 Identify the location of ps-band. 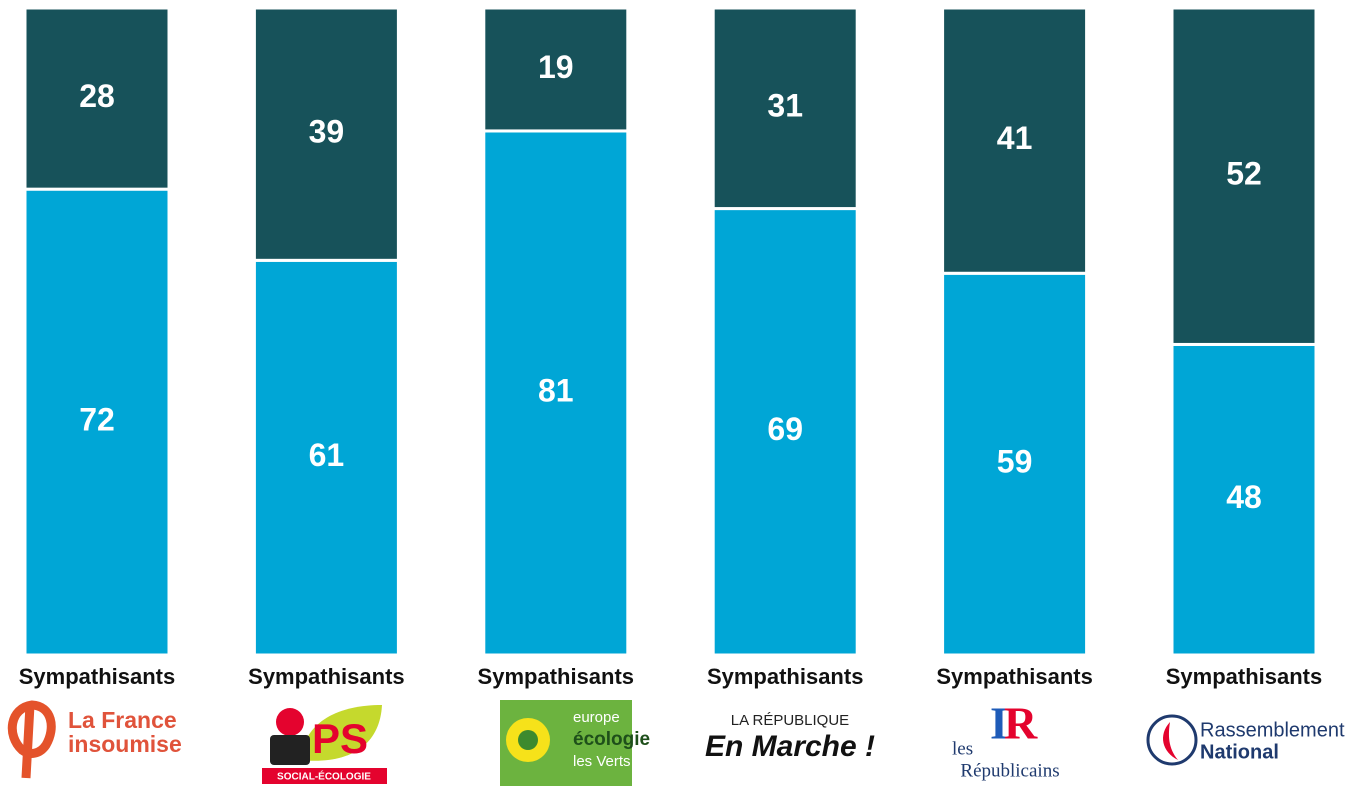
(324, 776).